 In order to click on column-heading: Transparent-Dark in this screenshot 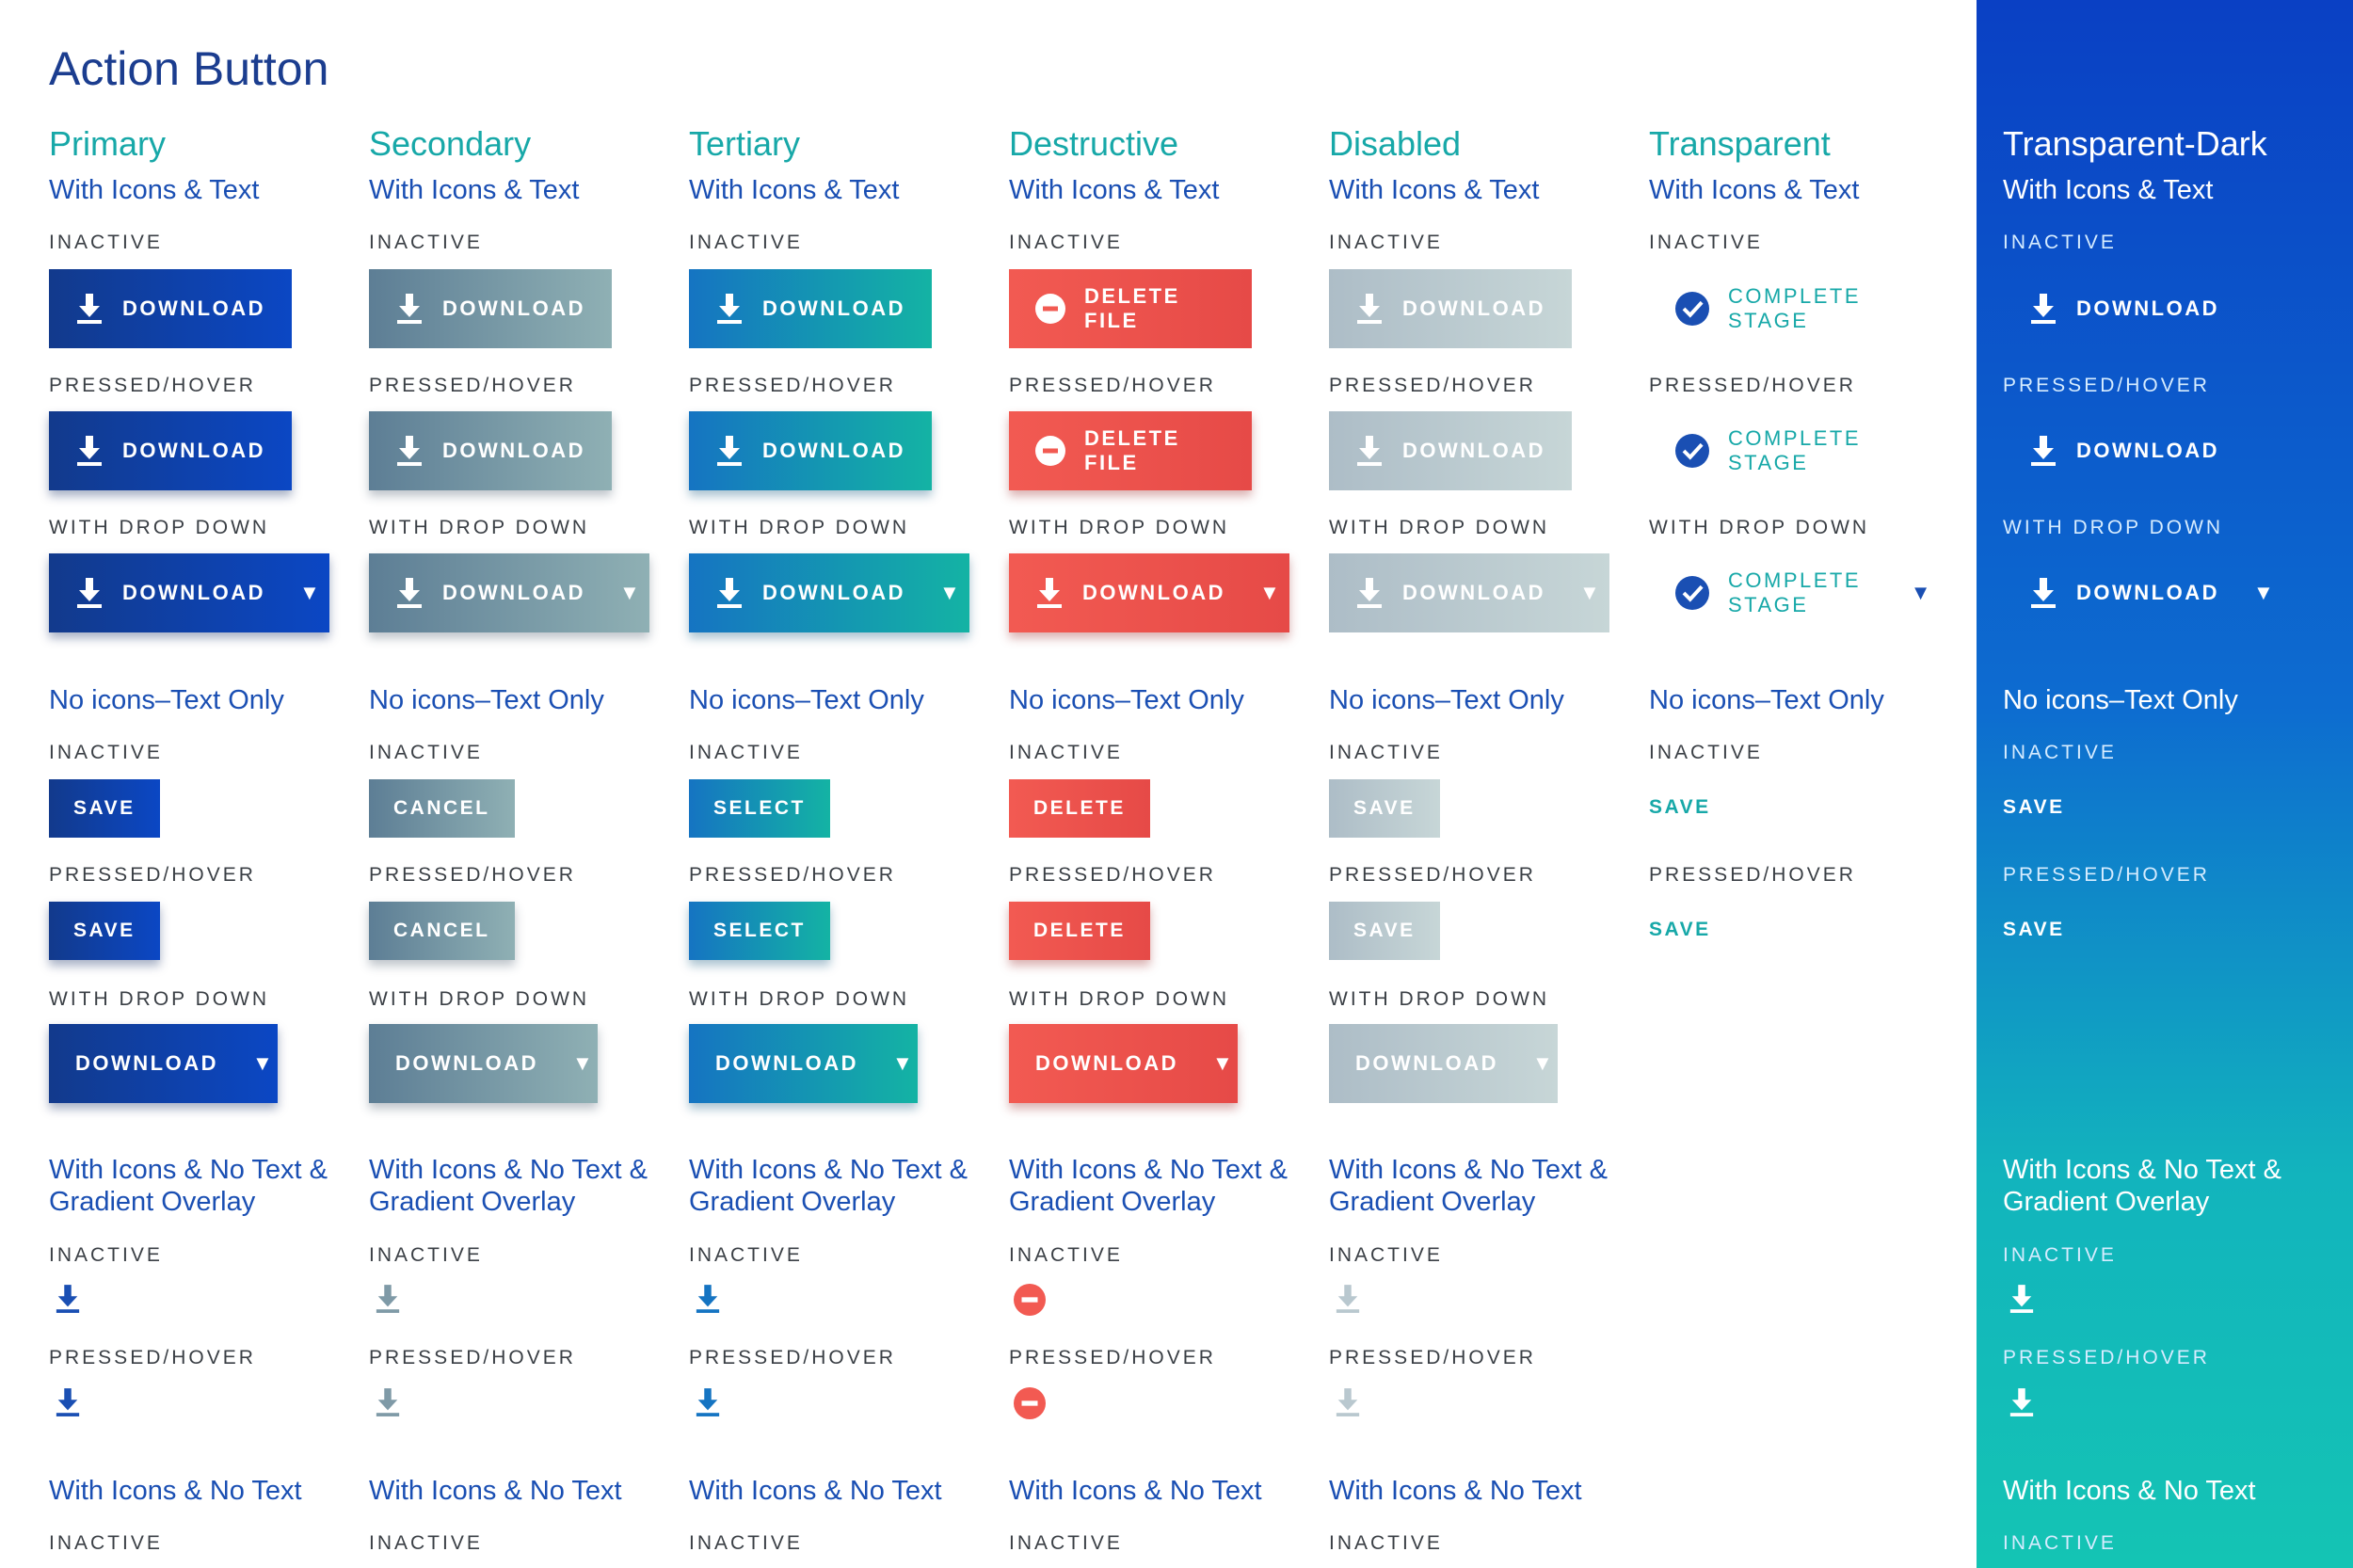, I will do `click(2135, 143)`.